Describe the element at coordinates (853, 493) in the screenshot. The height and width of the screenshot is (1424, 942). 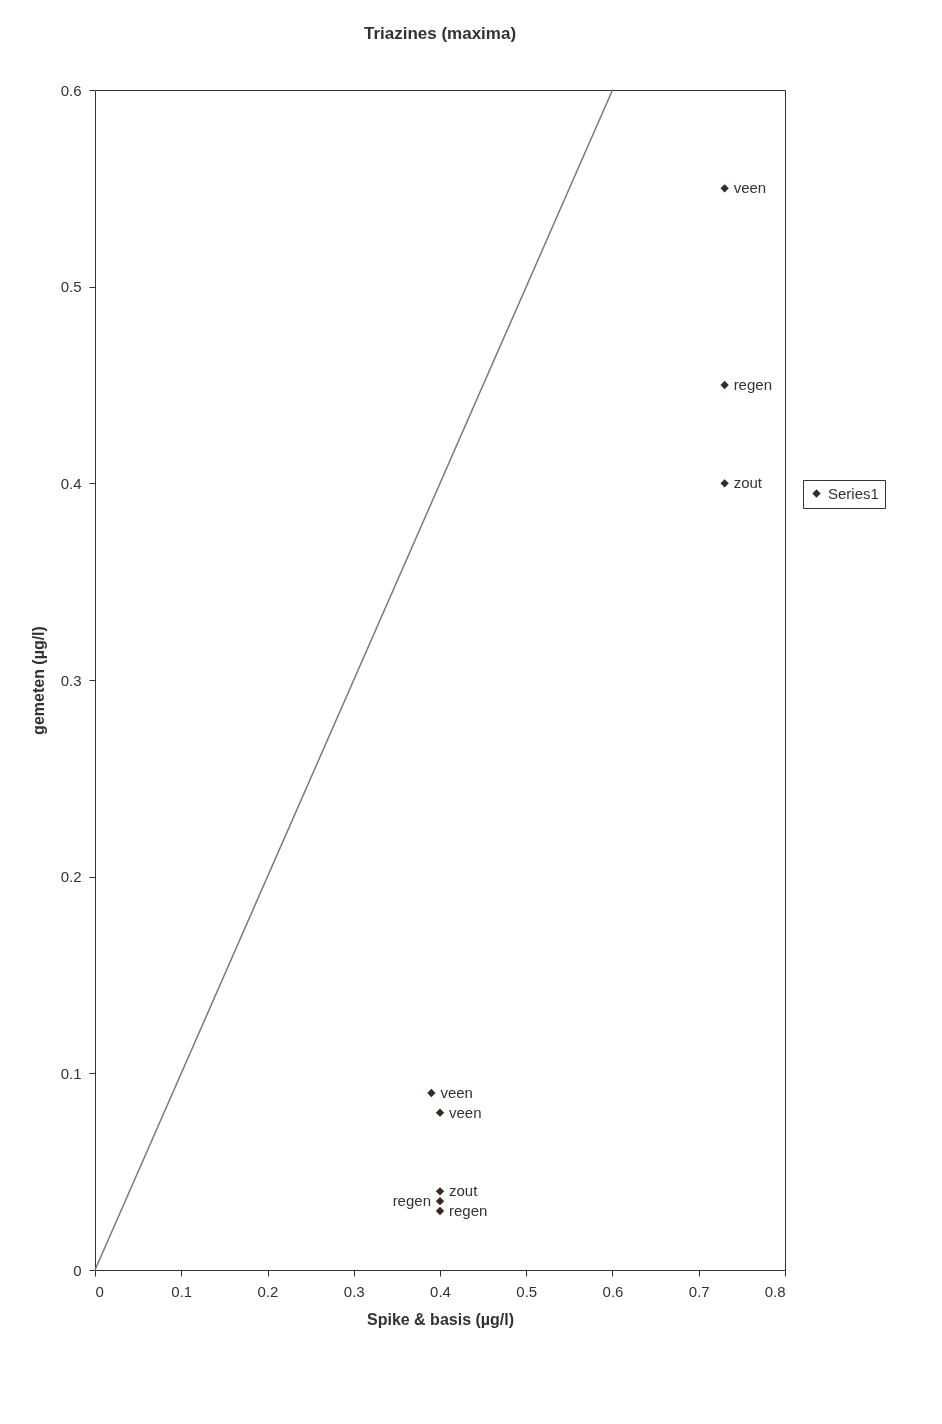
I see `legend-label: Series1` at that location.